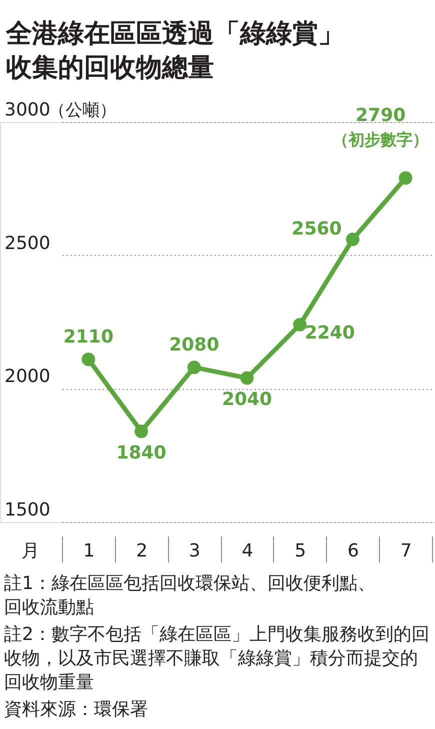 The height and width of the screenshot is (729, 435). Describe the element at coordinates (317, 229) in the screenshot. I see `data-label: 2560` at that location.